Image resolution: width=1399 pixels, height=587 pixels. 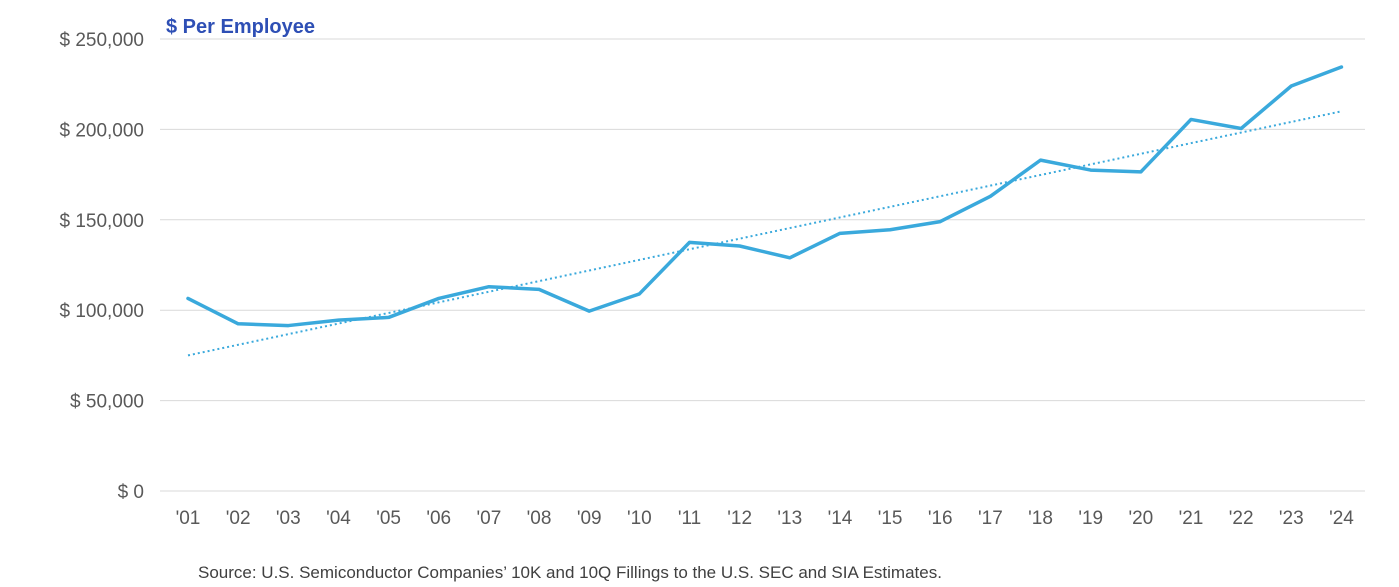 What do you see at coordinates (789, 518) in the screenshot?
I see `x-tick-label: '13` at bounding box center [789, 518].